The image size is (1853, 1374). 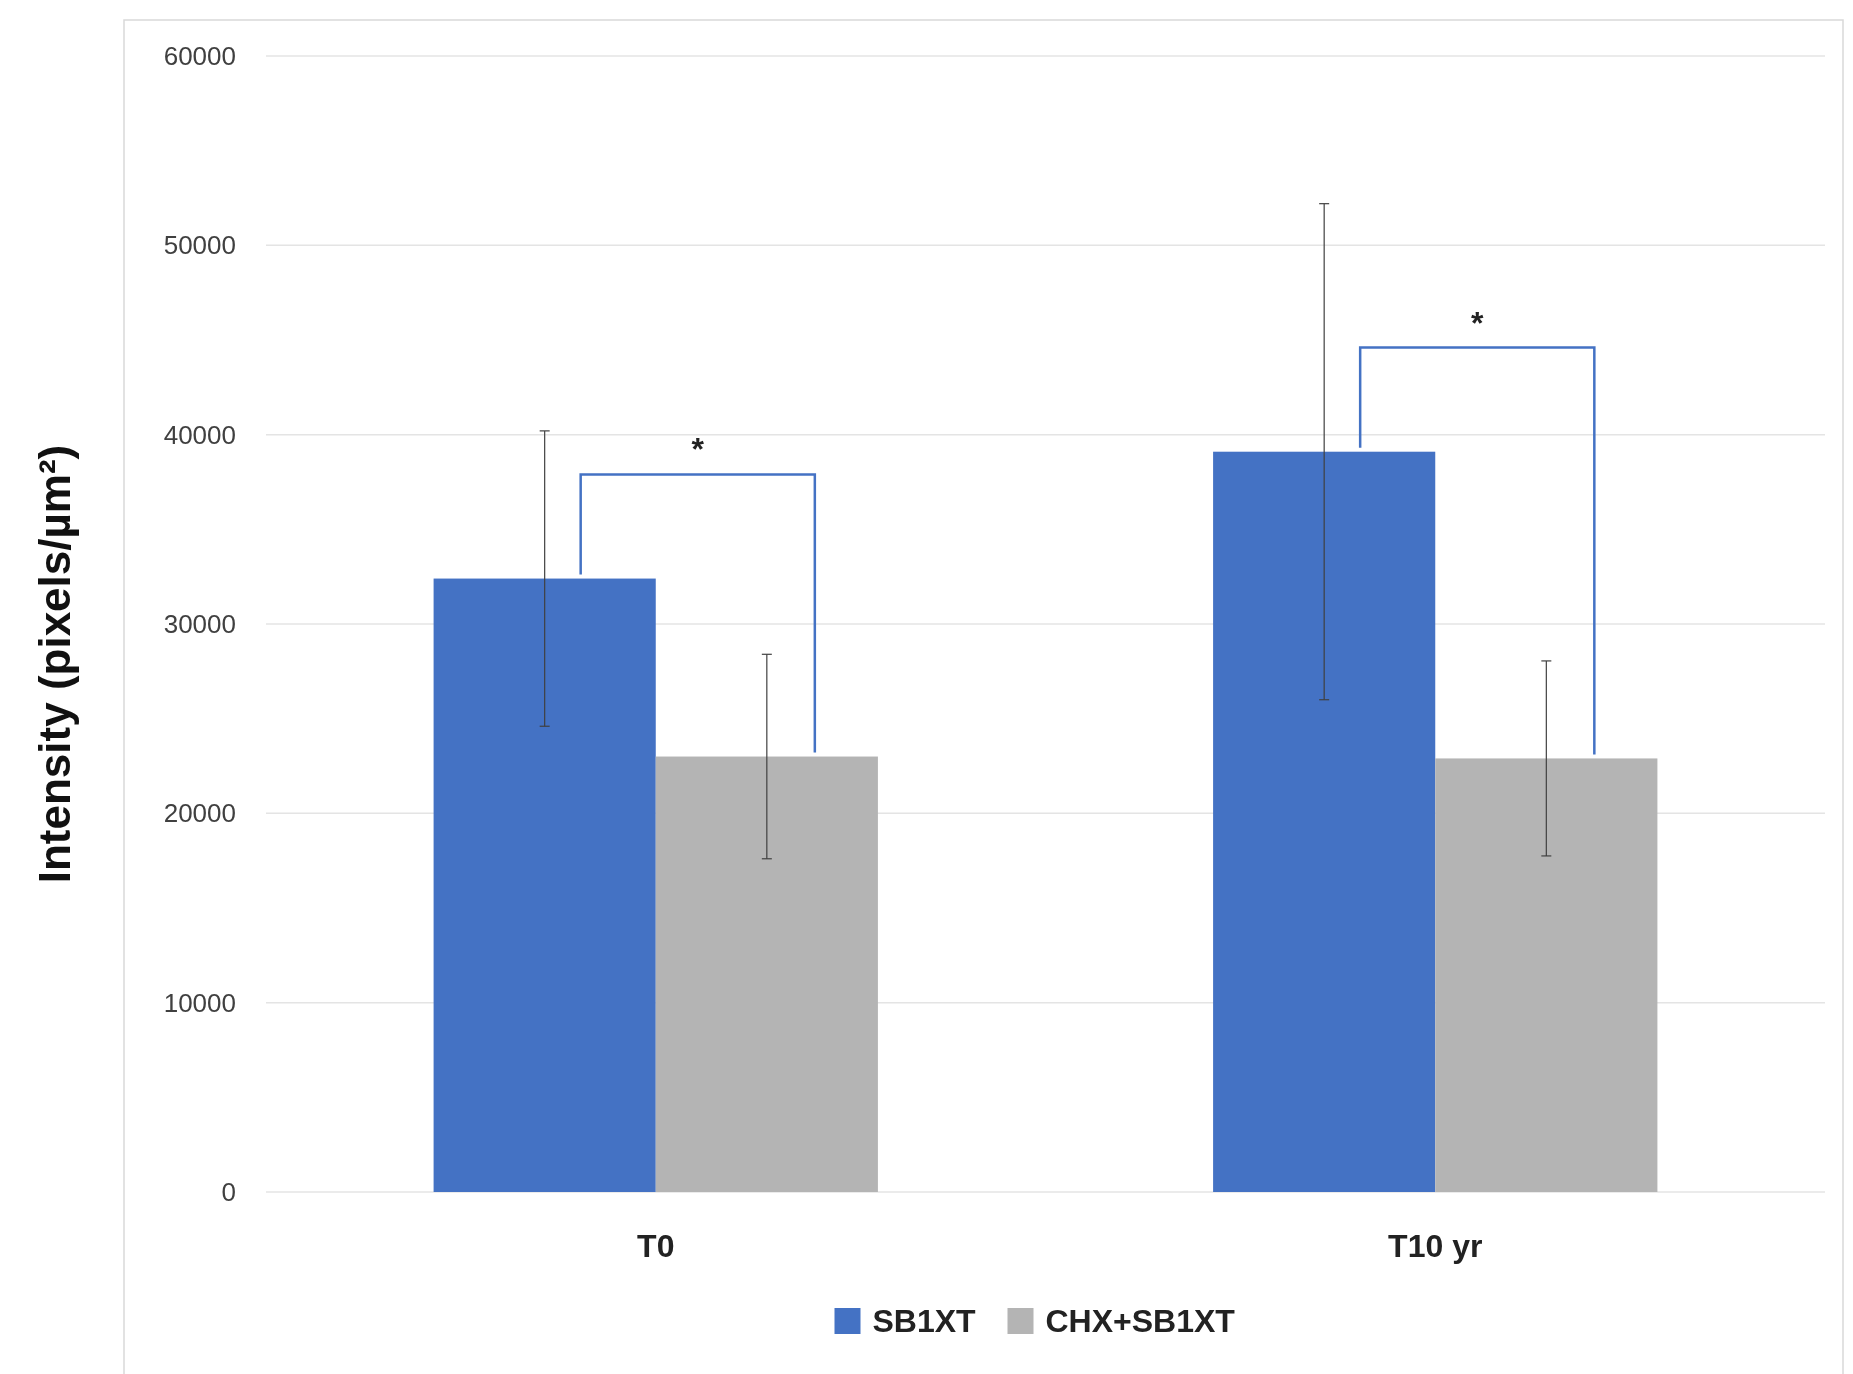 I want to click on x-tick-label: T10 yr, so click(x=1435, y=1246).